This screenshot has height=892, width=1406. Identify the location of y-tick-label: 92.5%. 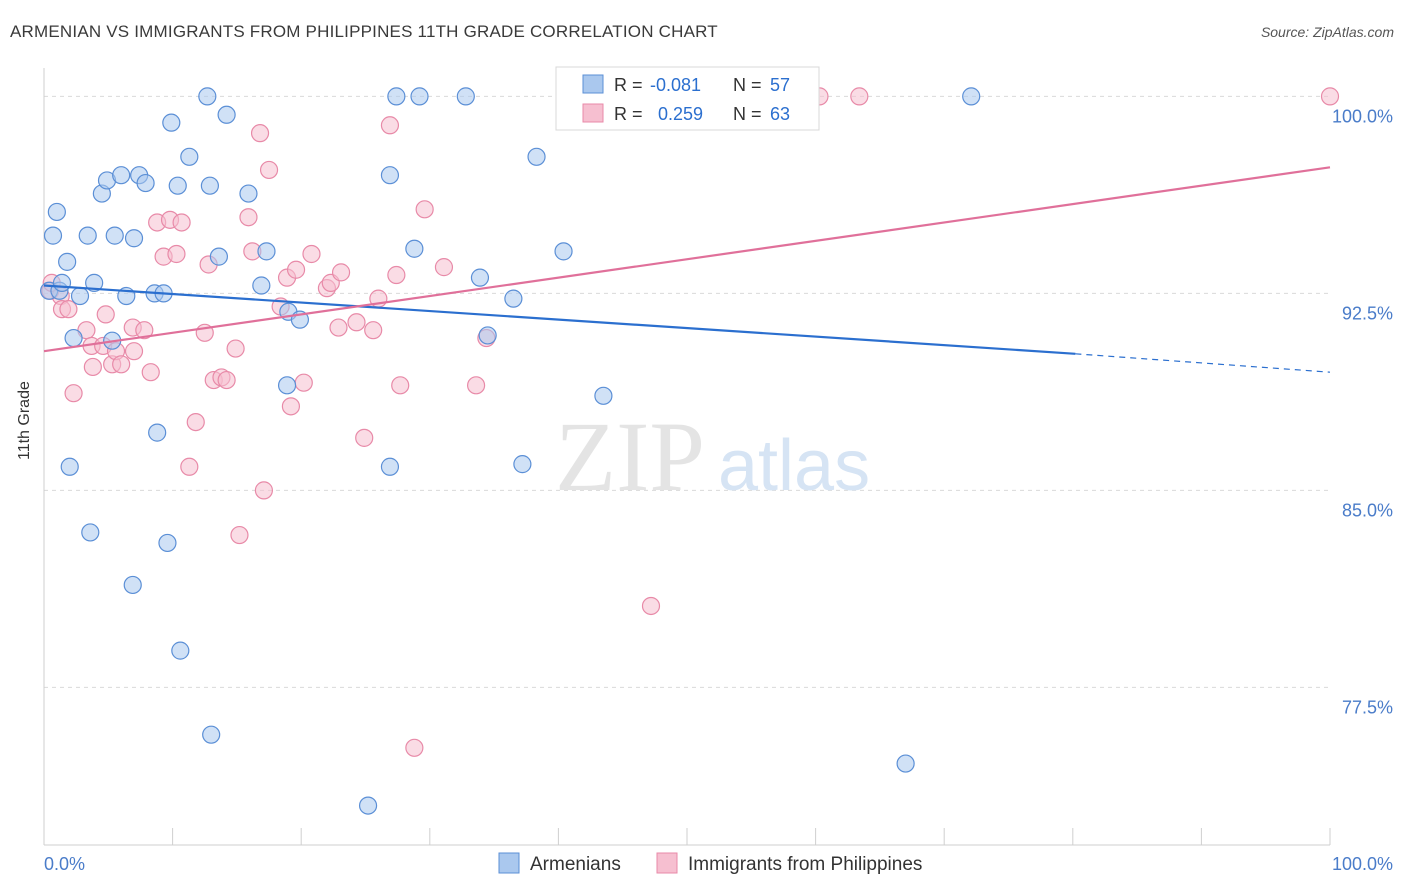
(1367, 313).